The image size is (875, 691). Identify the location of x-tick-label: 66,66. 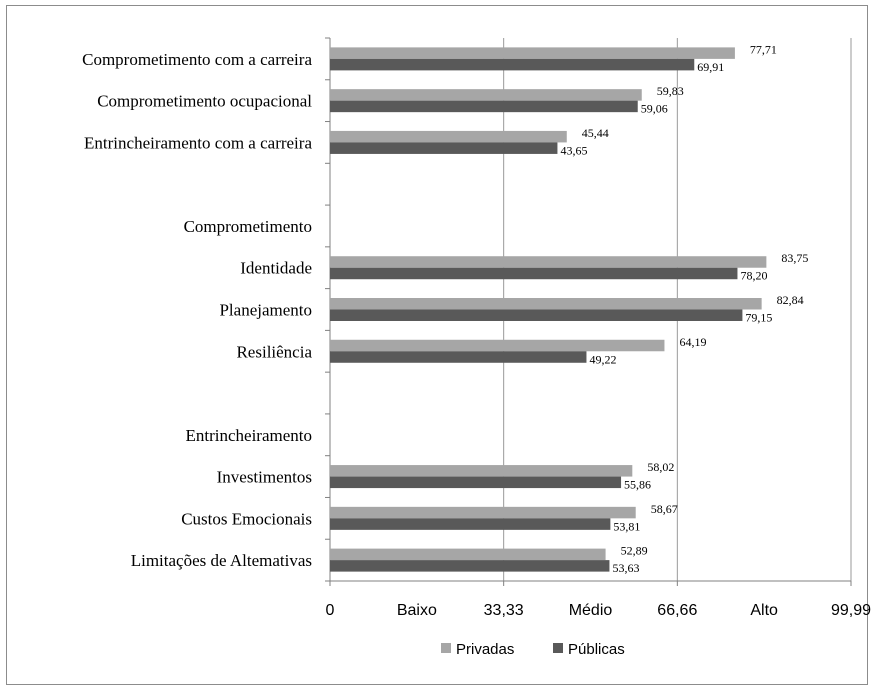
(677, 610).